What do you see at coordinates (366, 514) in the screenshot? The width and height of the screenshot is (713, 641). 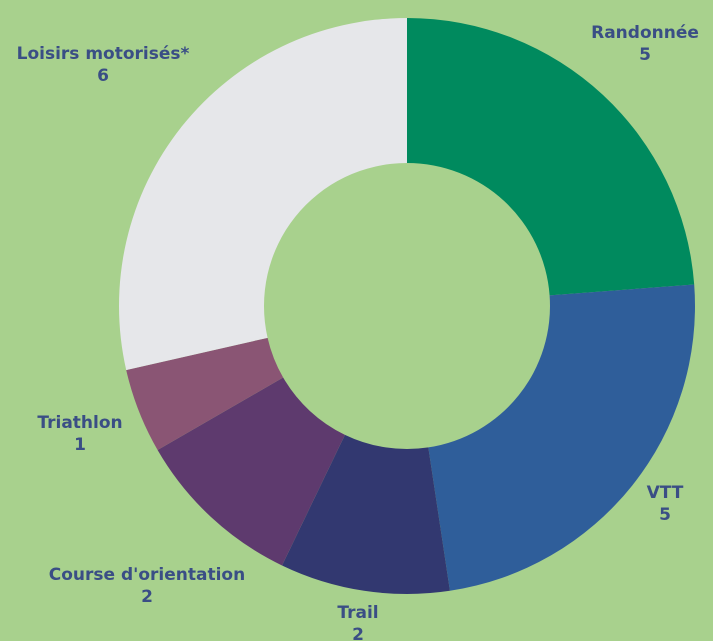 I see `slice-trail` at bounding box center [366, 514].